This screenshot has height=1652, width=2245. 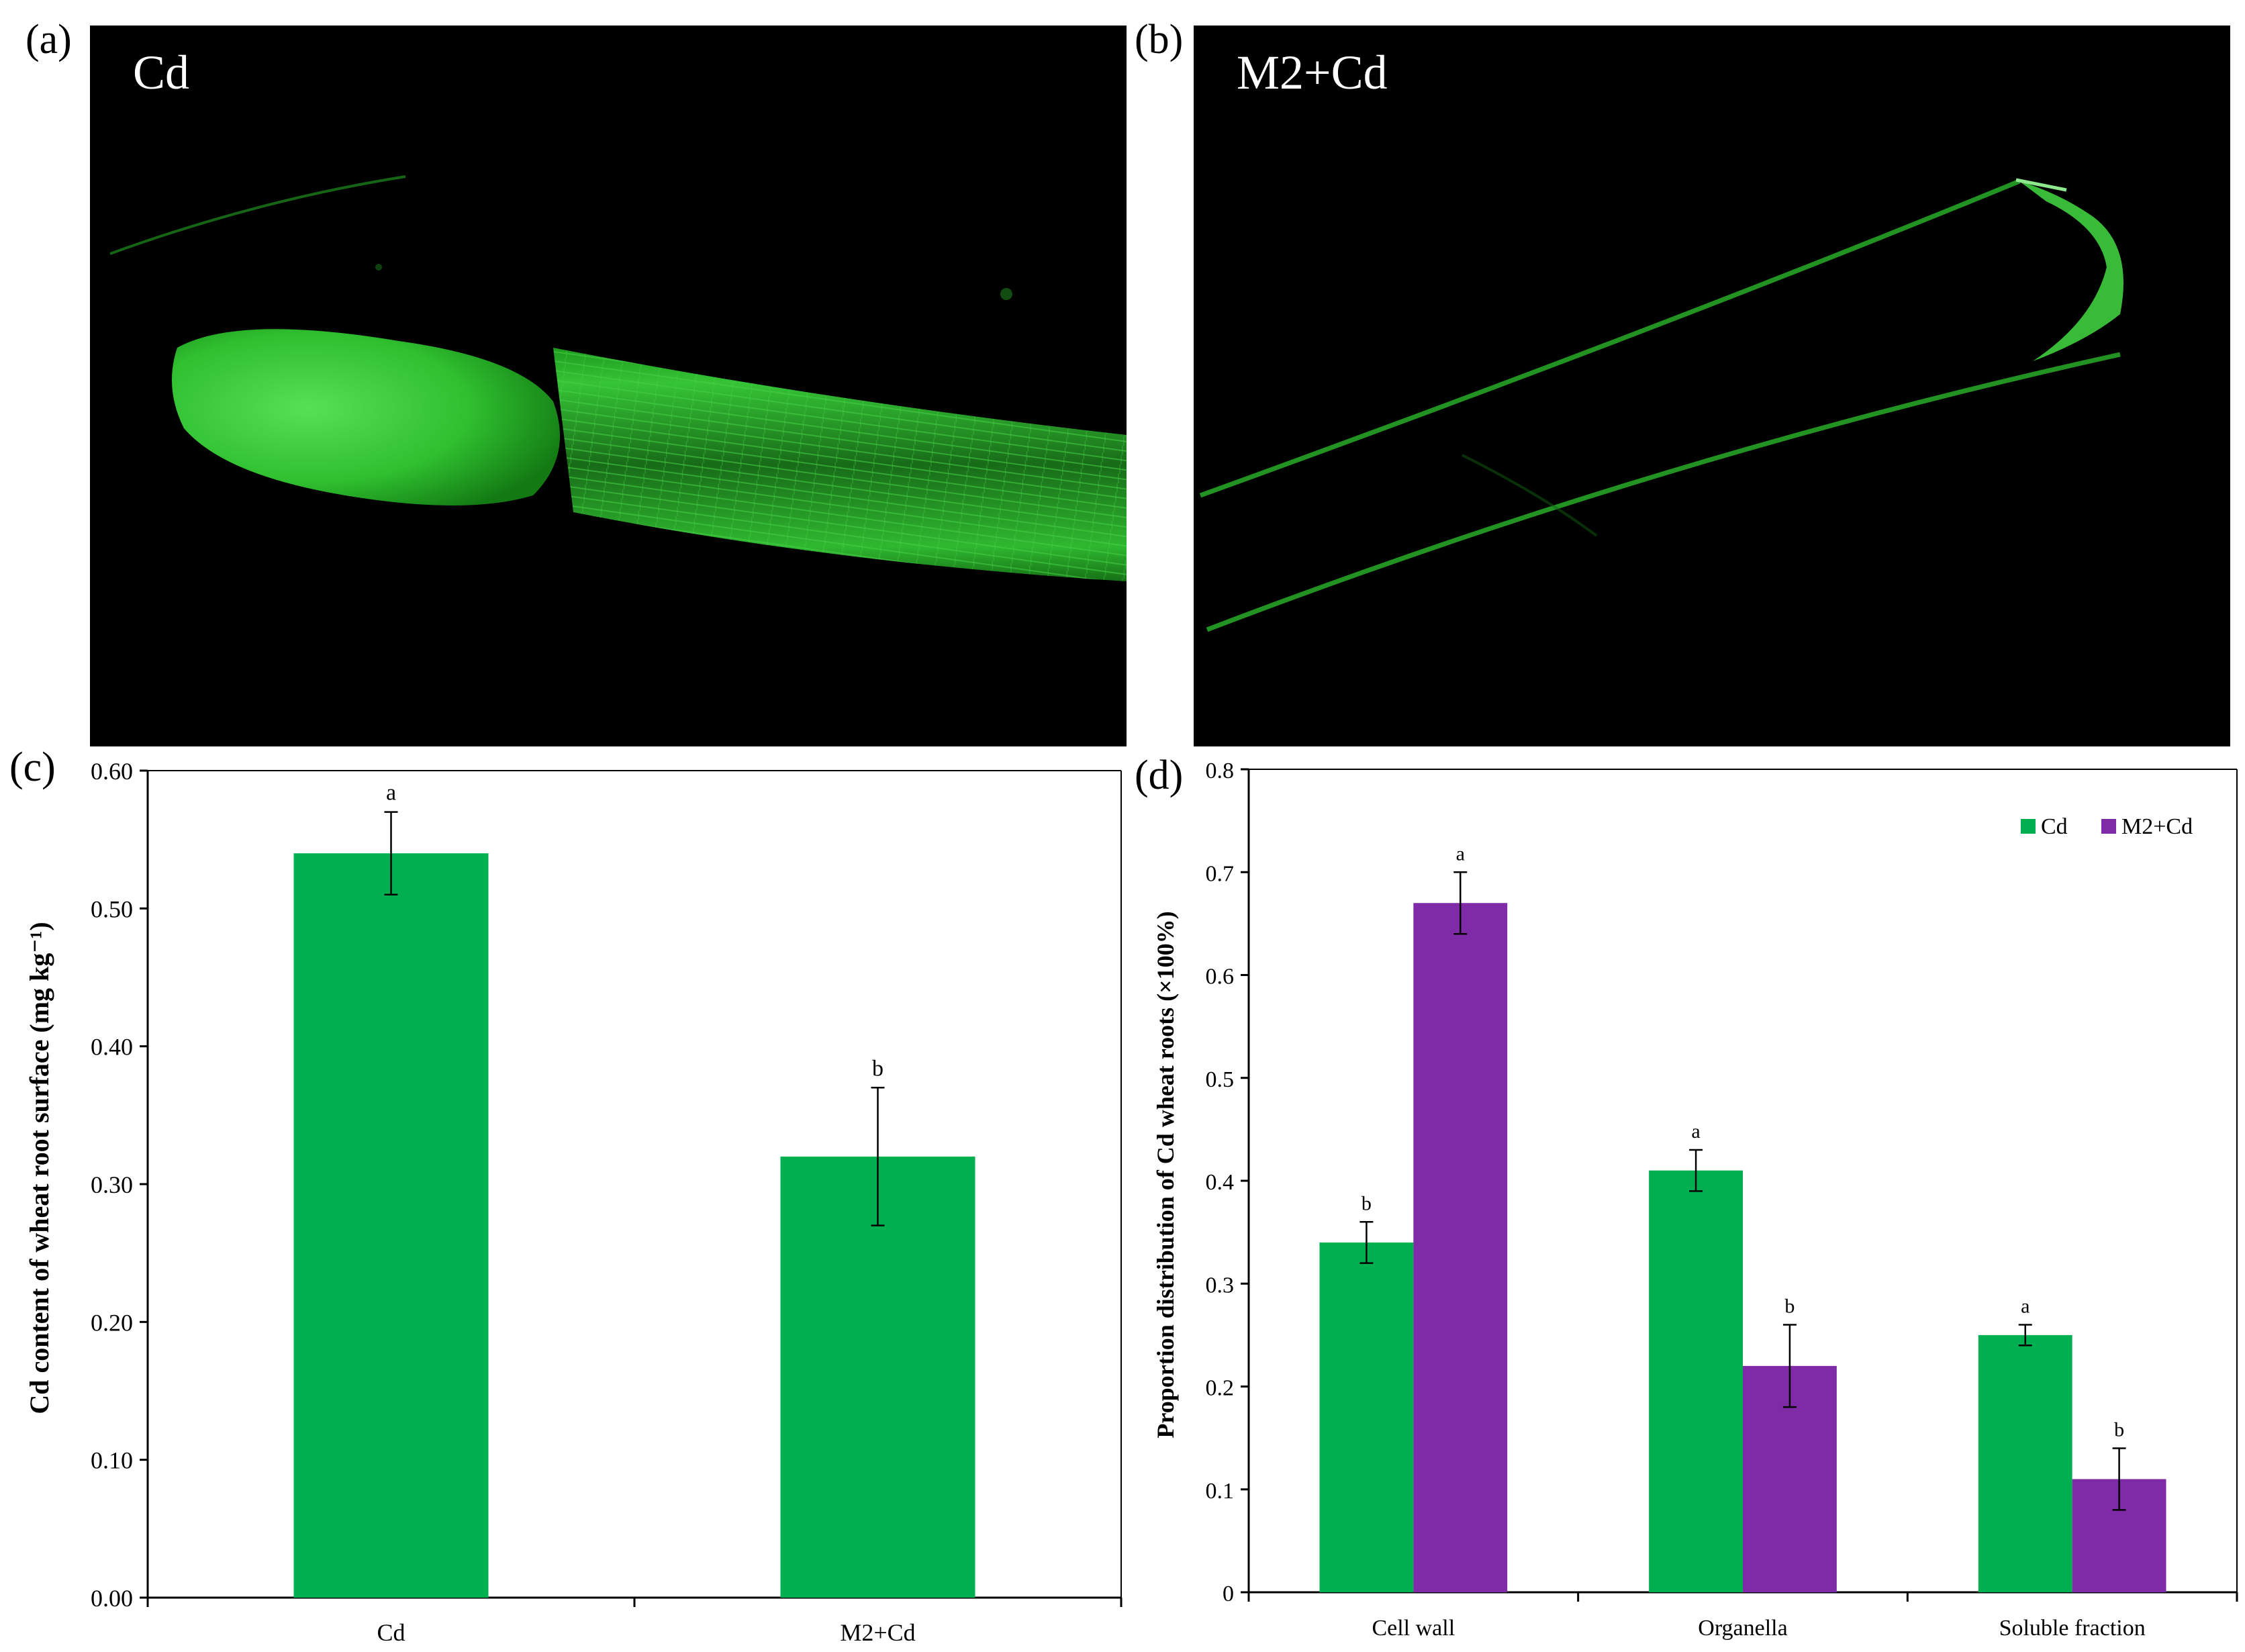 I want to click on y-tick-label: 0.10, so click(x=112, y=1460).